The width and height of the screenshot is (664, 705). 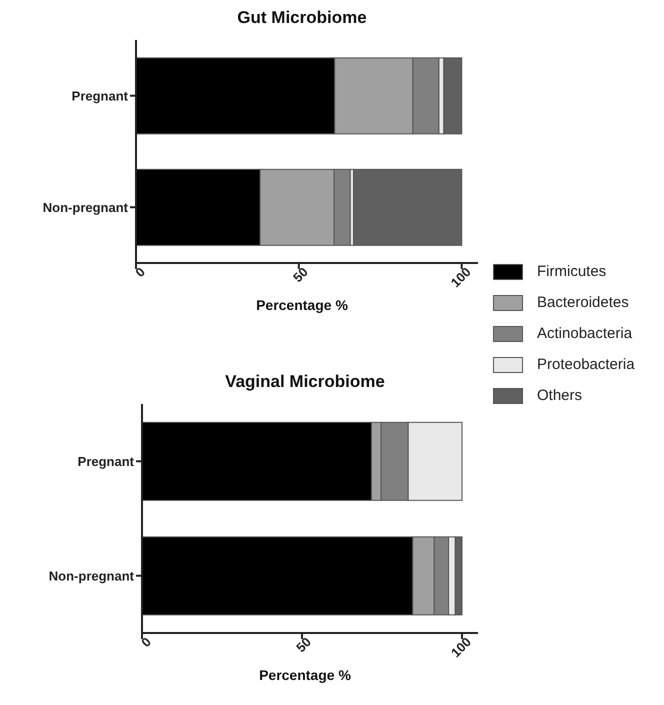 What do you see at coordinates (586, 364) in the screenshot?
I see `legend-label: Proteobacteria` at bounding box center [586, 364].